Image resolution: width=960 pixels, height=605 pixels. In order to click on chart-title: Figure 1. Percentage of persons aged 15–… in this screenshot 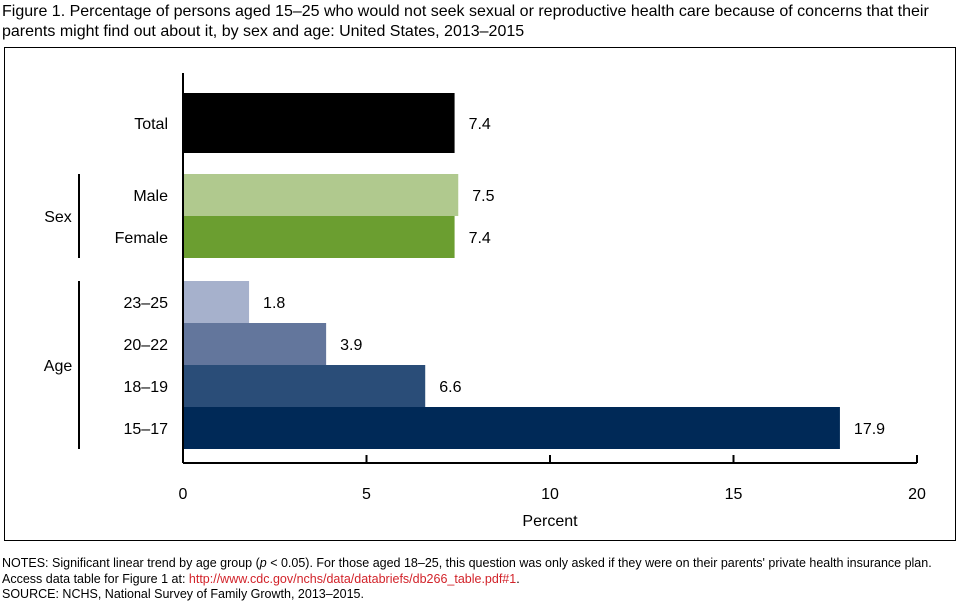, I will do `click(465, 21)`.